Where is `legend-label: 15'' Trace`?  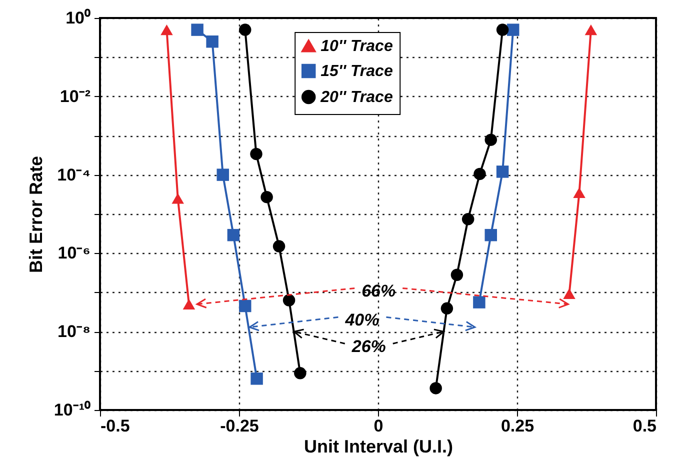 legend-label: 15'' Trace is located at coordinates (356, 71).